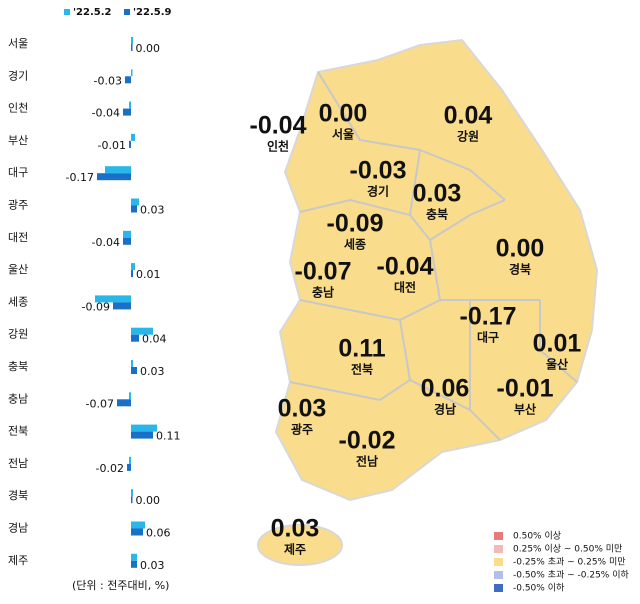 The image size is (640, 604). I want to click on category-label: 충북, so click(18, 366).